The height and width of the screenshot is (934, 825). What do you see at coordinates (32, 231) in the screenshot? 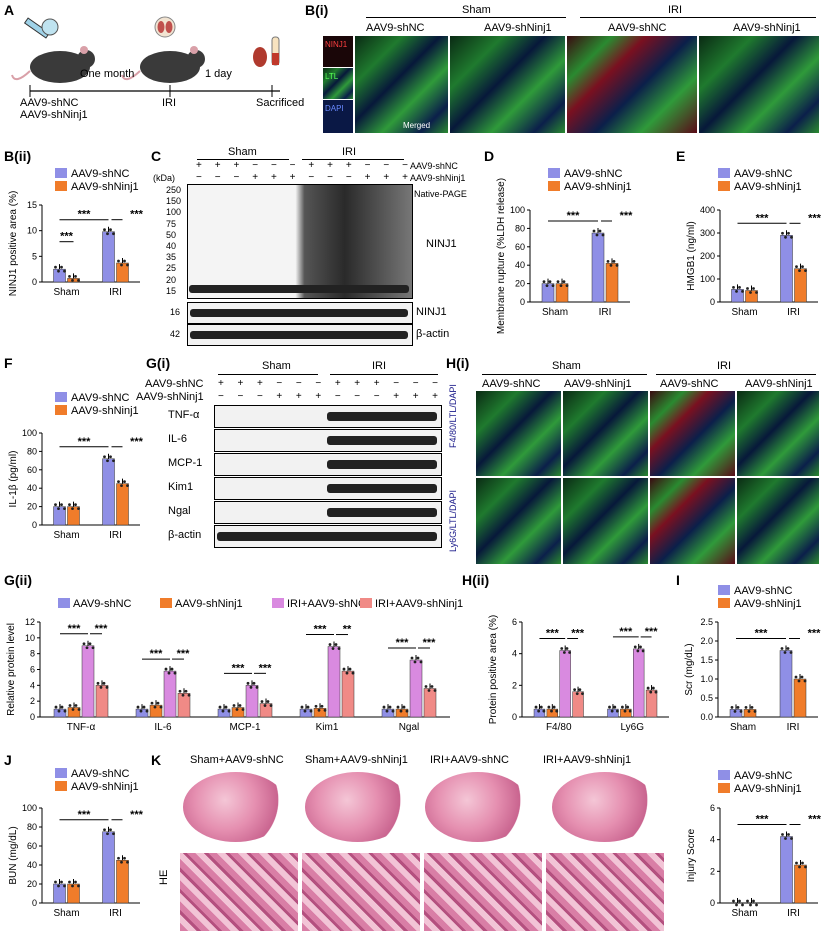
I see `bii-ytick-label-2: 10` at bounding box center [32, 231].